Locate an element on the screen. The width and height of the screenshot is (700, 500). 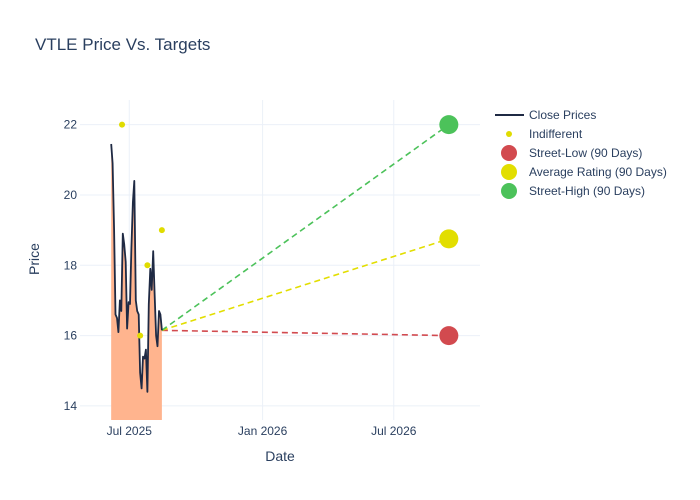
y-tick-label: 14 is located at coordinates (71, 406).